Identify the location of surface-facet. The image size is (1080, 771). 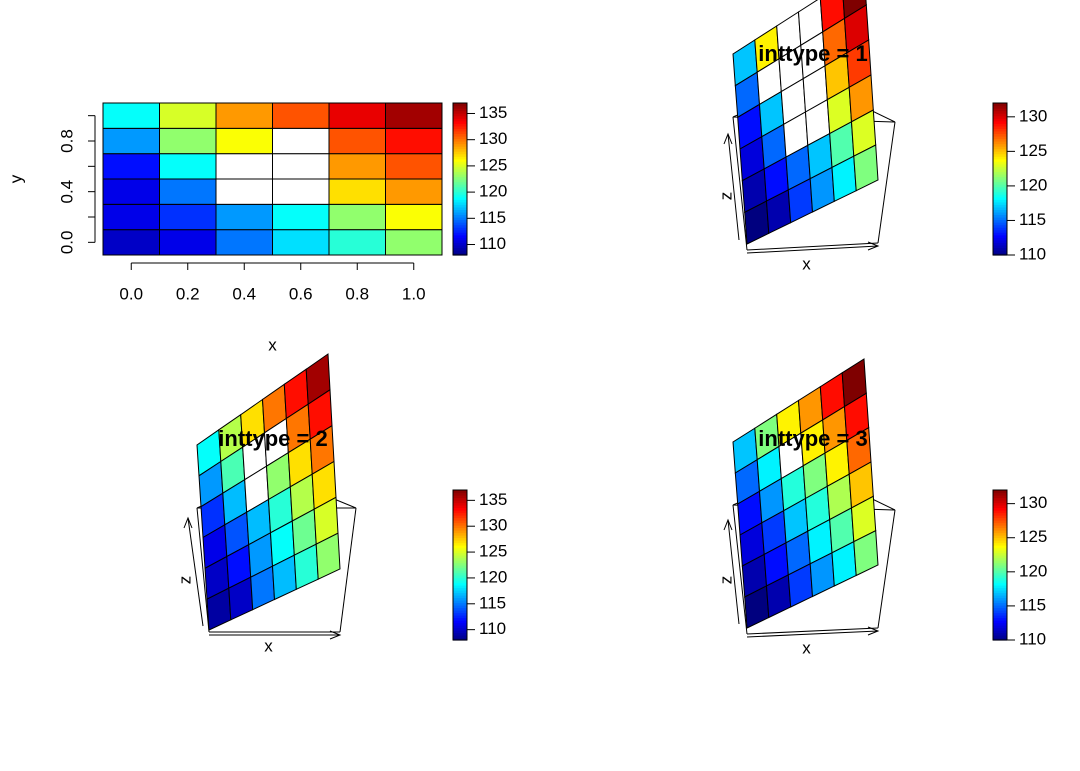
(328, 556).